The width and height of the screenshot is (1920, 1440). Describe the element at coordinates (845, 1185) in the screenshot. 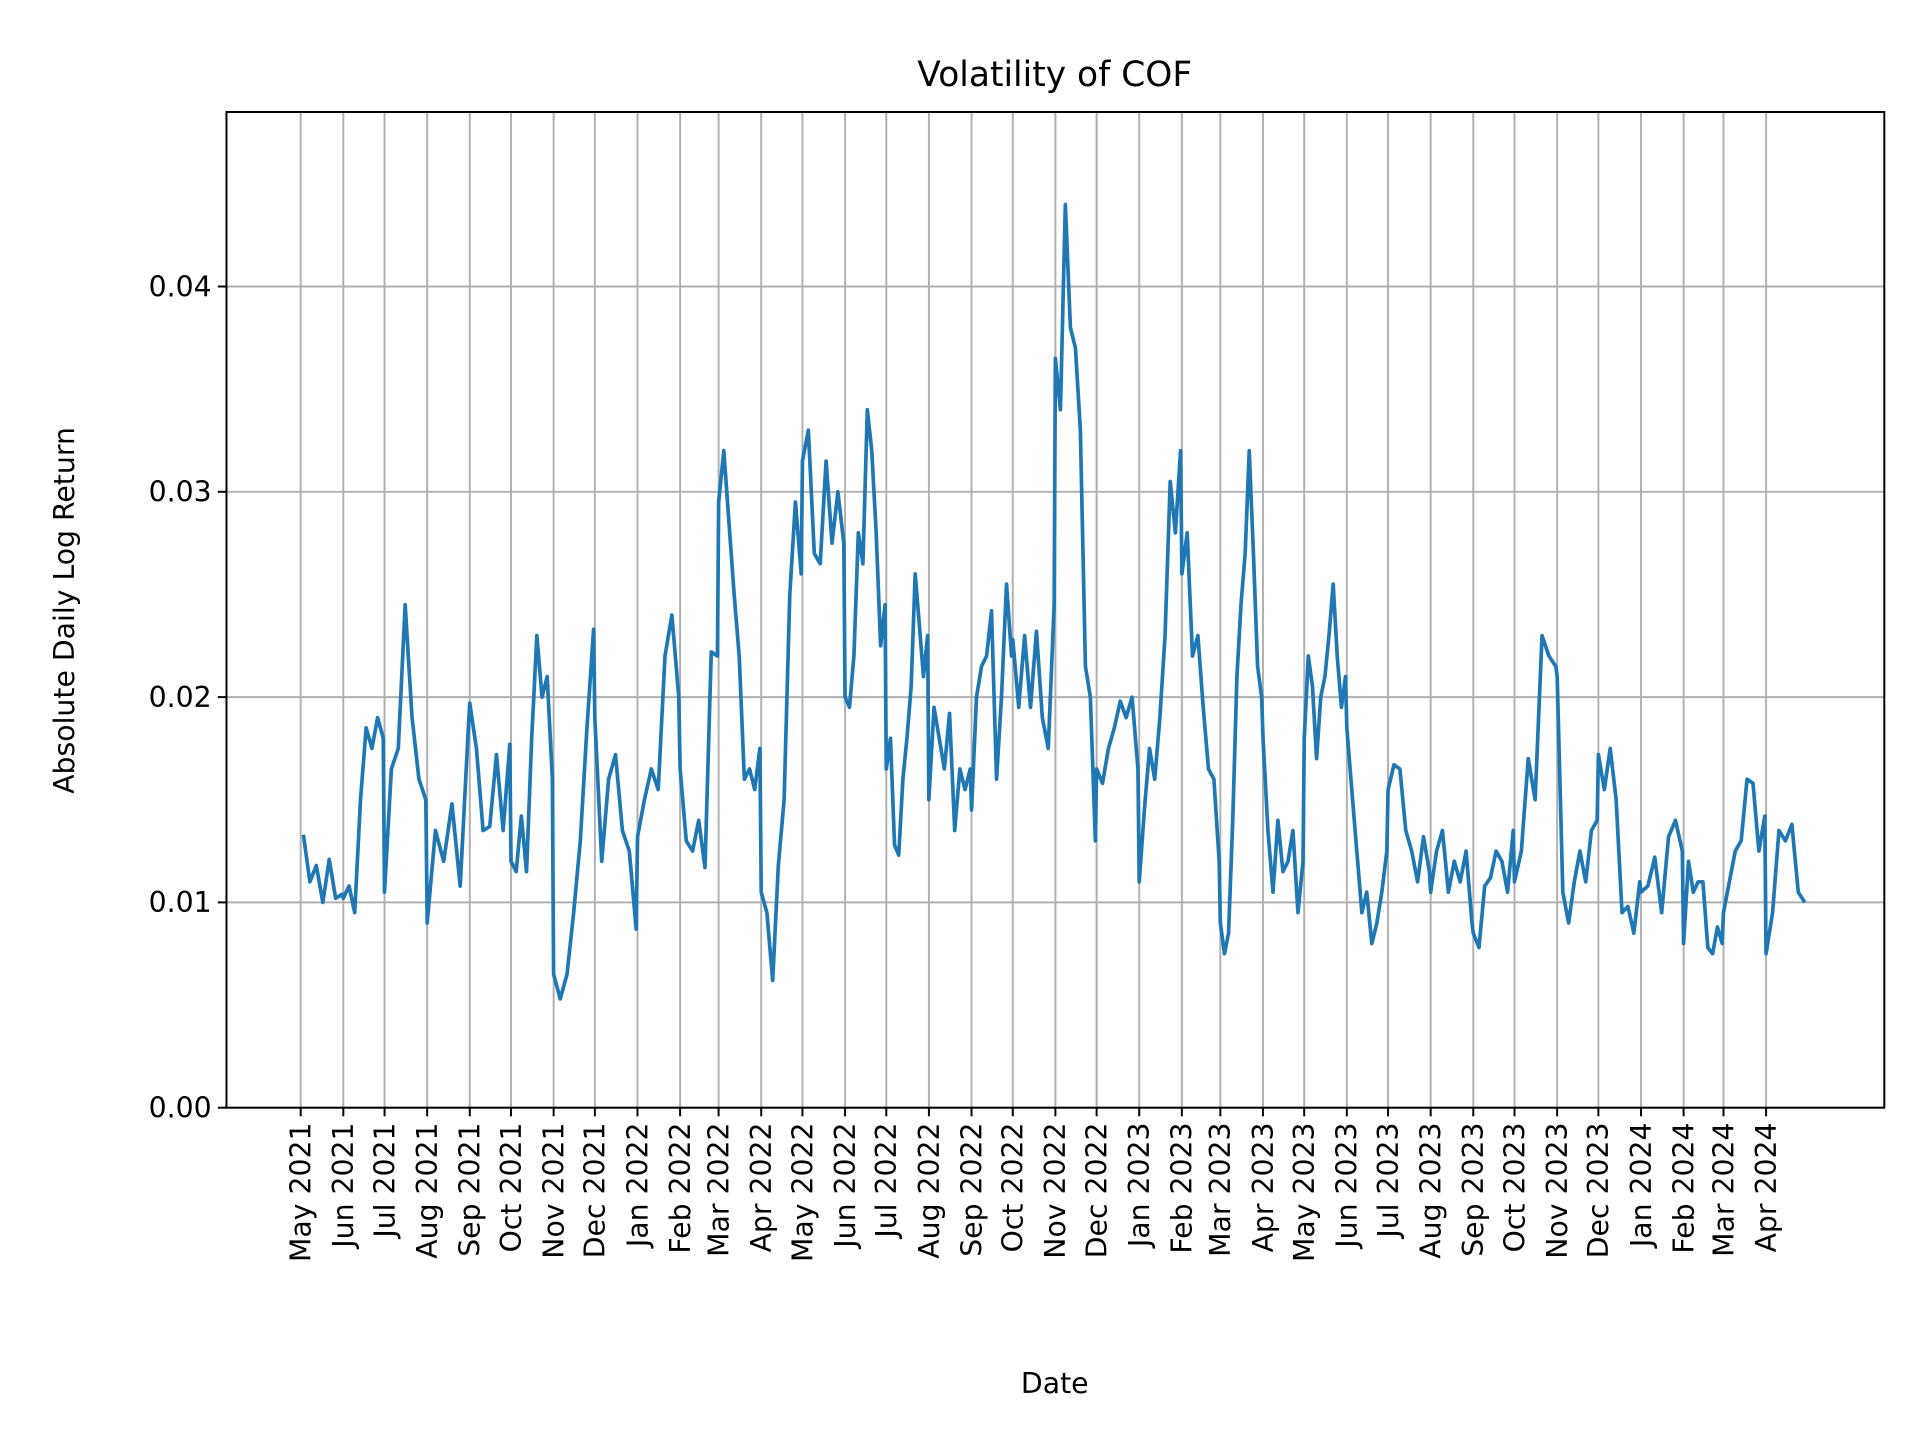

I see `x-tick-label: Jun 2022` at that location.